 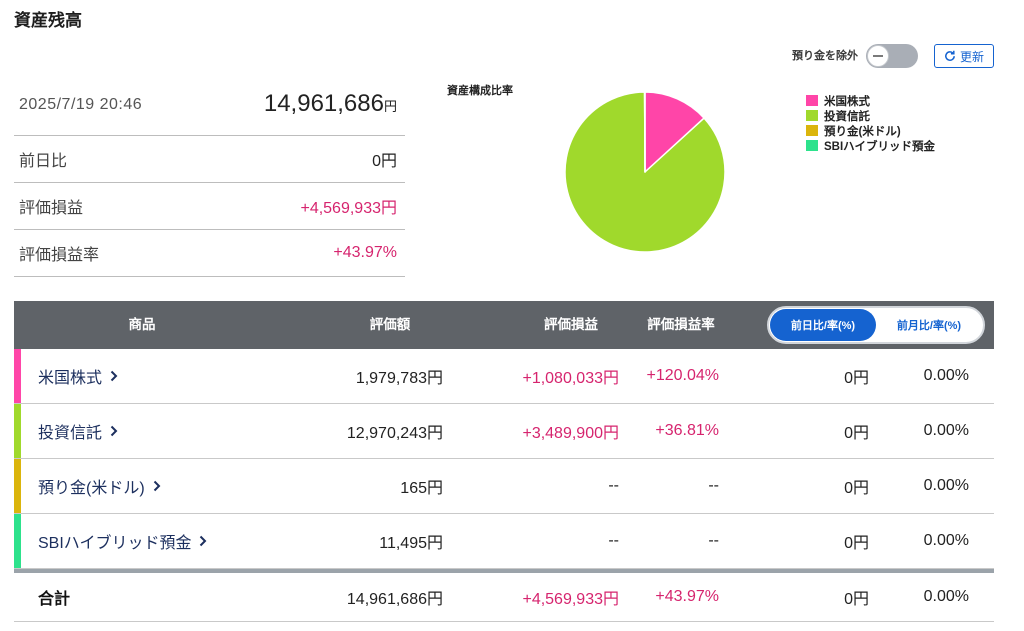 What do you see at coordinates (48, 20) in the screenshot?
I see `page-title: 資産残高` at bounding box center [48, 20].